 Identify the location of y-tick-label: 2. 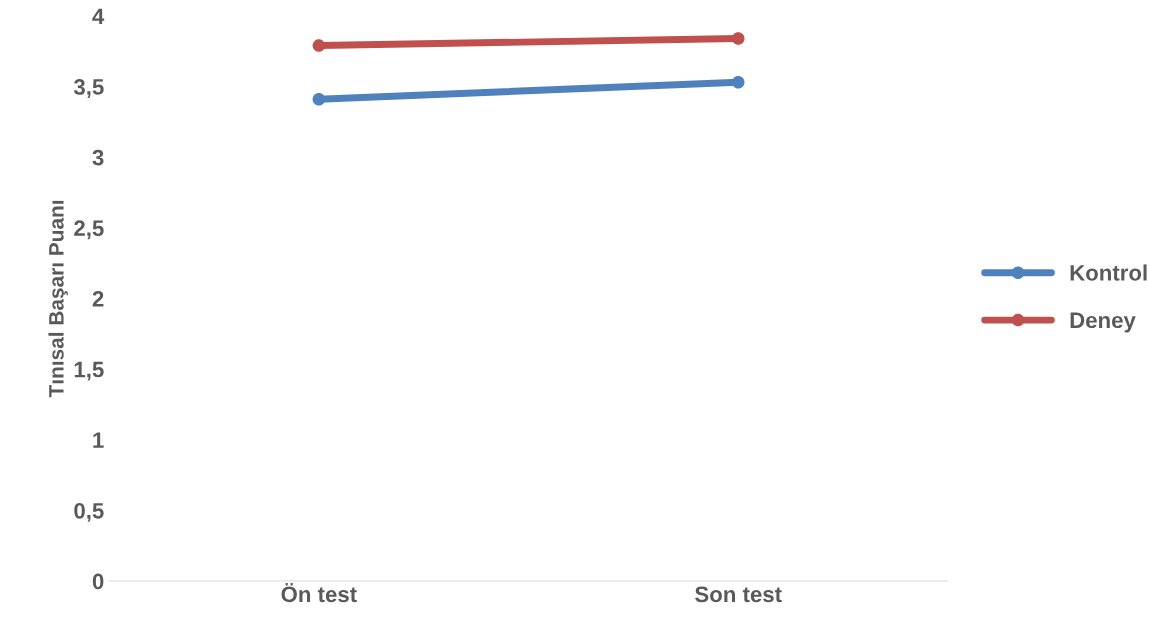
(98, 298).